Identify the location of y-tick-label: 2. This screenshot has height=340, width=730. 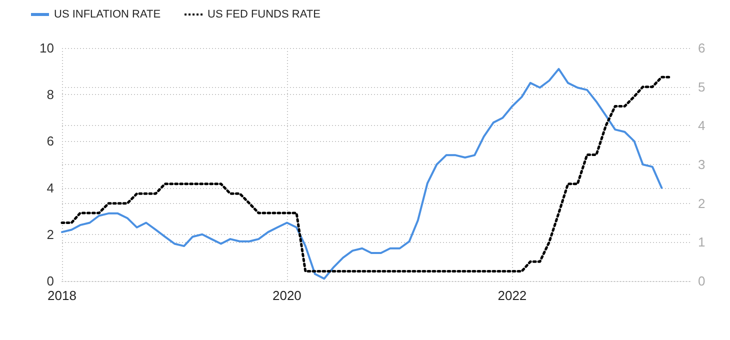
(50, 234).